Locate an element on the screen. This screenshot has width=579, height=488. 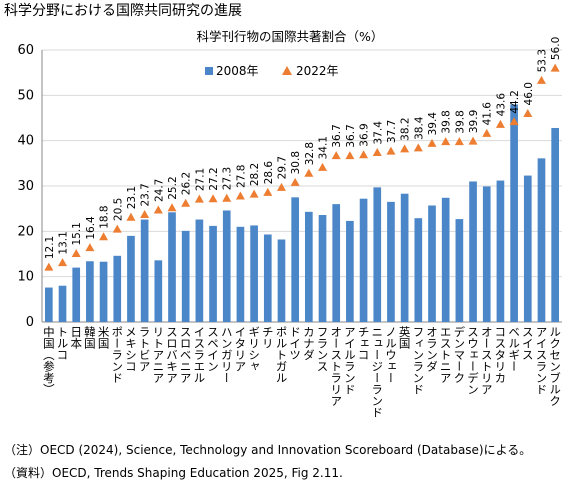
x-tick-label: デンマーク is located at coordinates (459, 354).